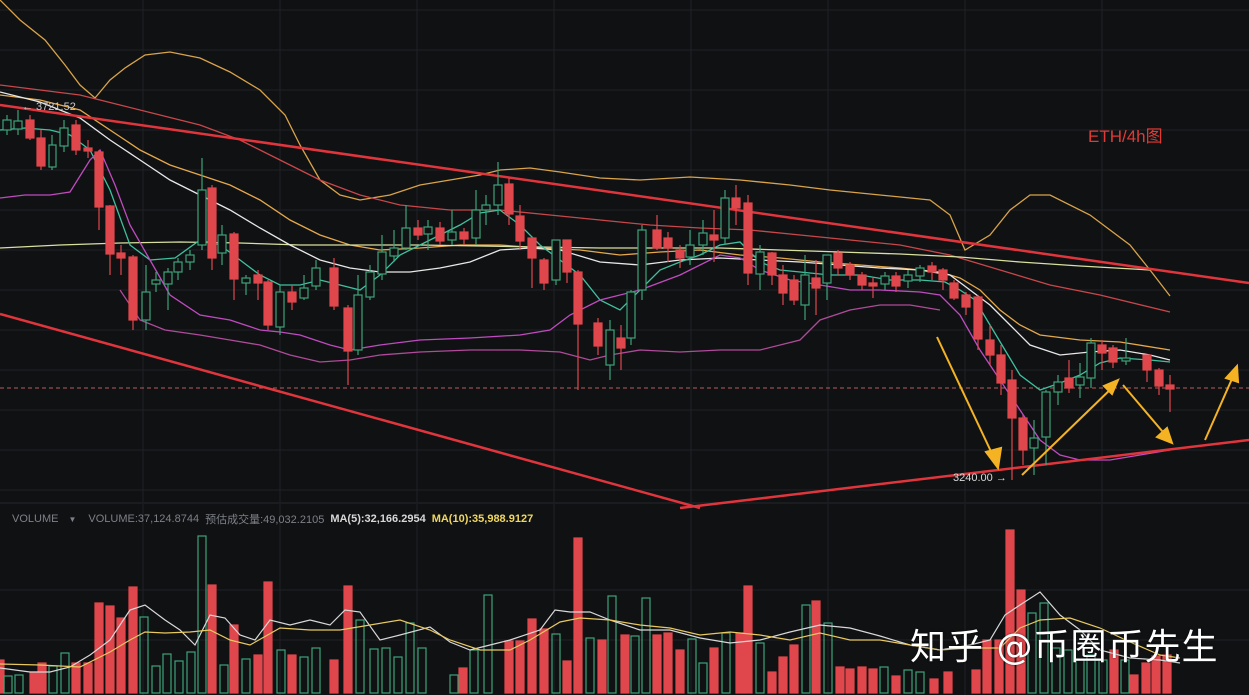 The image size is (1249, 695). I want to click on arrow-up-2-head, so click(1232, 373).